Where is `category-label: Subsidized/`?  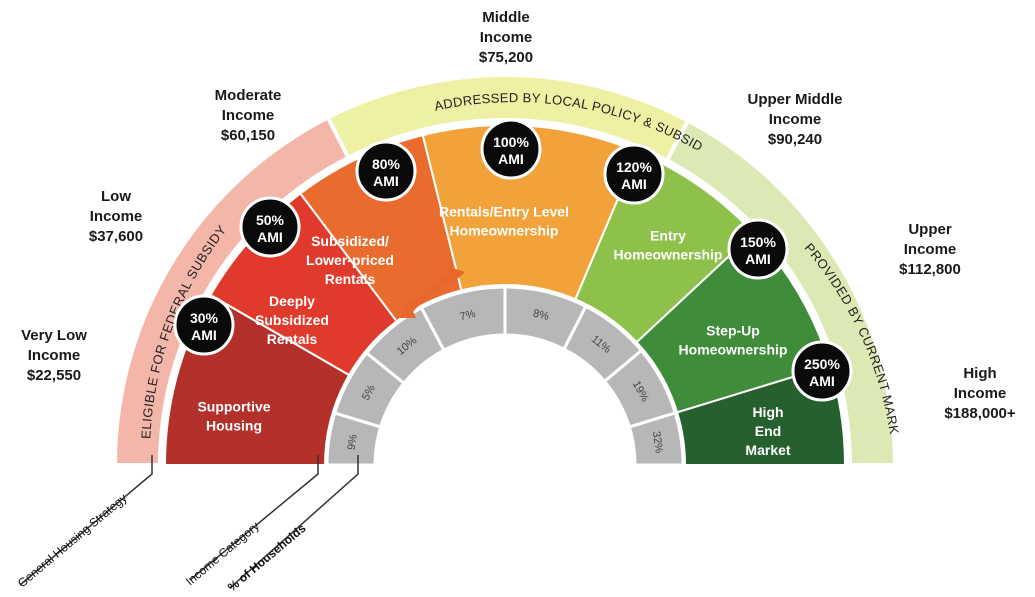 category-label: Subsidized/ is located at coordinates (350, 241).